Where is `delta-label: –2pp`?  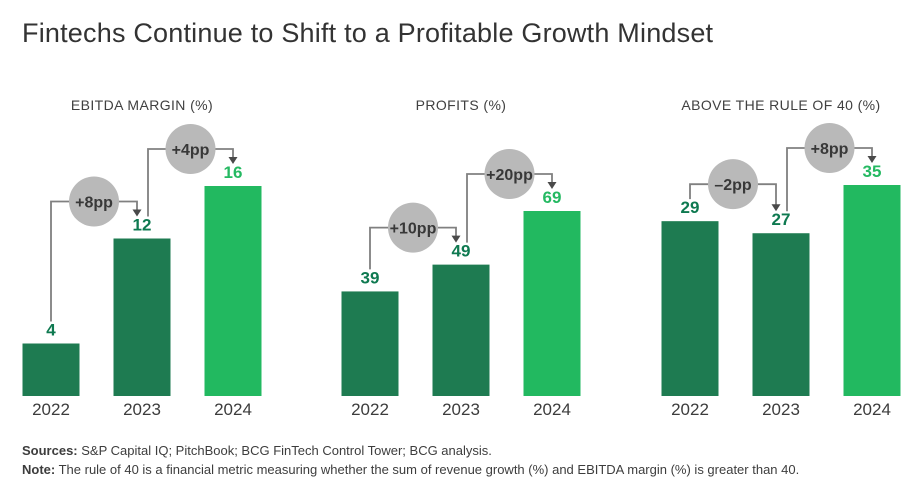
delta-label: –2pp is located at coordinates (733, 185).